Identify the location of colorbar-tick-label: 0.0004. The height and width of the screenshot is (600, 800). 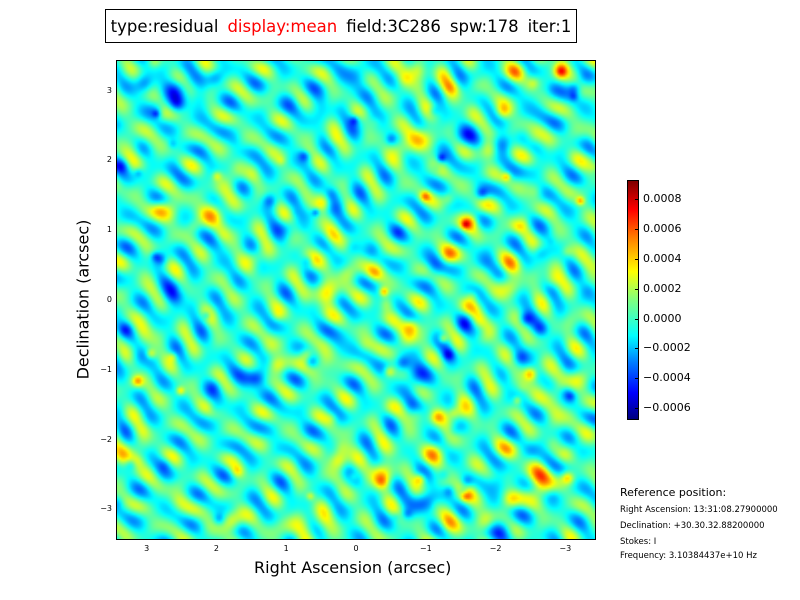
(662, 258).